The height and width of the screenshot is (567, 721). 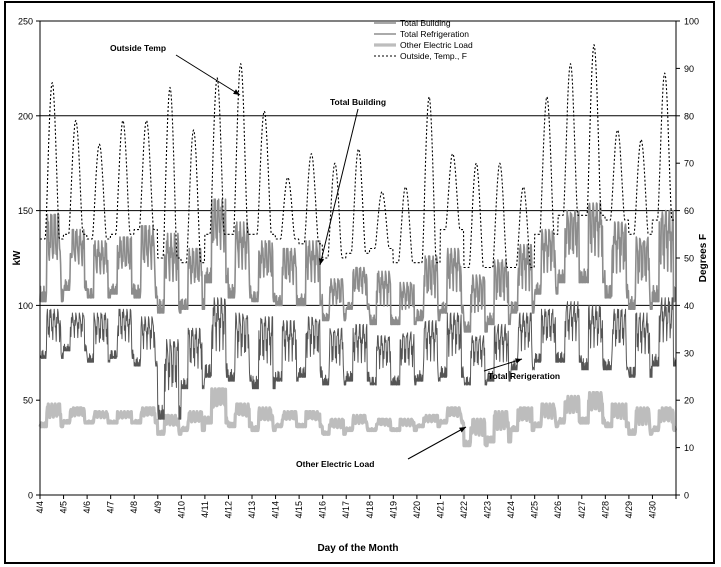 I want to click on series-line-other-electric-load, so click(x=358, y=417).